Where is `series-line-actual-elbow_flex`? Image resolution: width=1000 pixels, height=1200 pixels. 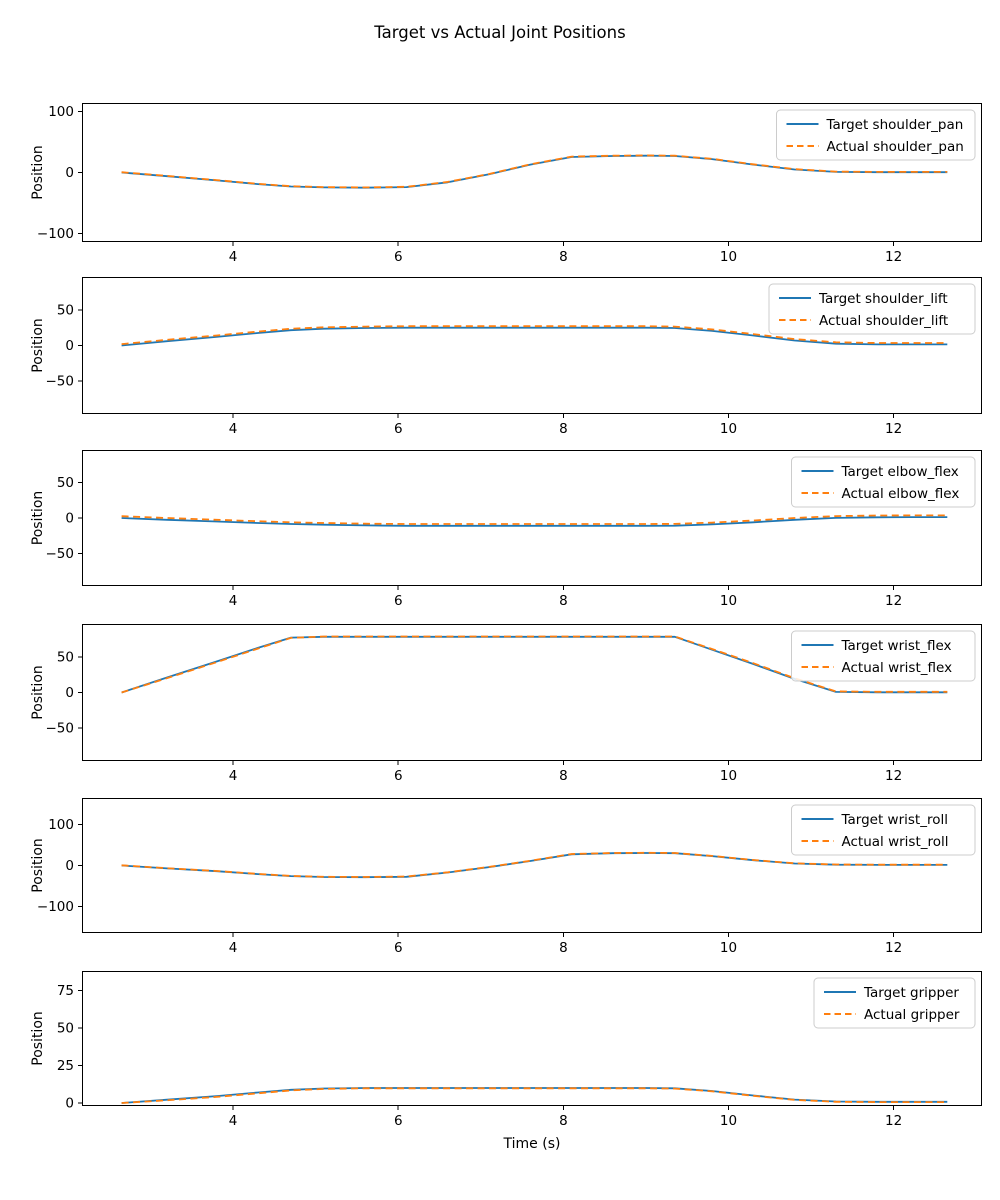 series-line-actual-elbow_flex is located at coordinates (534, 519).